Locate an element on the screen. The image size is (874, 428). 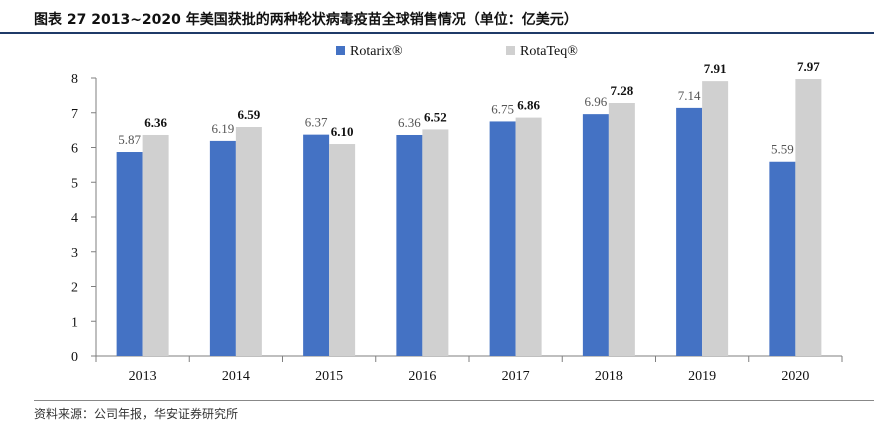
x-tick-label: 2014 is located at coordinates (236, 376).